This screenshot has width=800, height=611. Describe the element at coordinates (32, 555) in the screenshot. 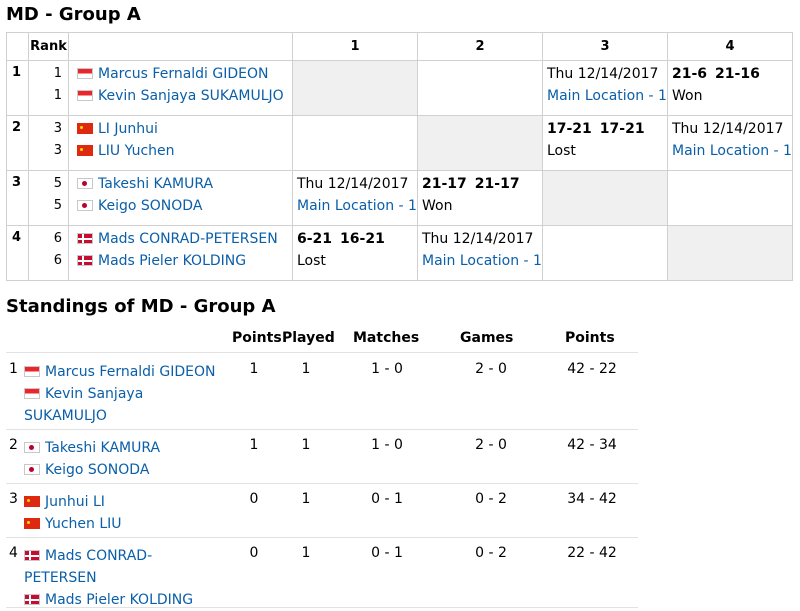

I see `denmark-flag-icon` at that location.